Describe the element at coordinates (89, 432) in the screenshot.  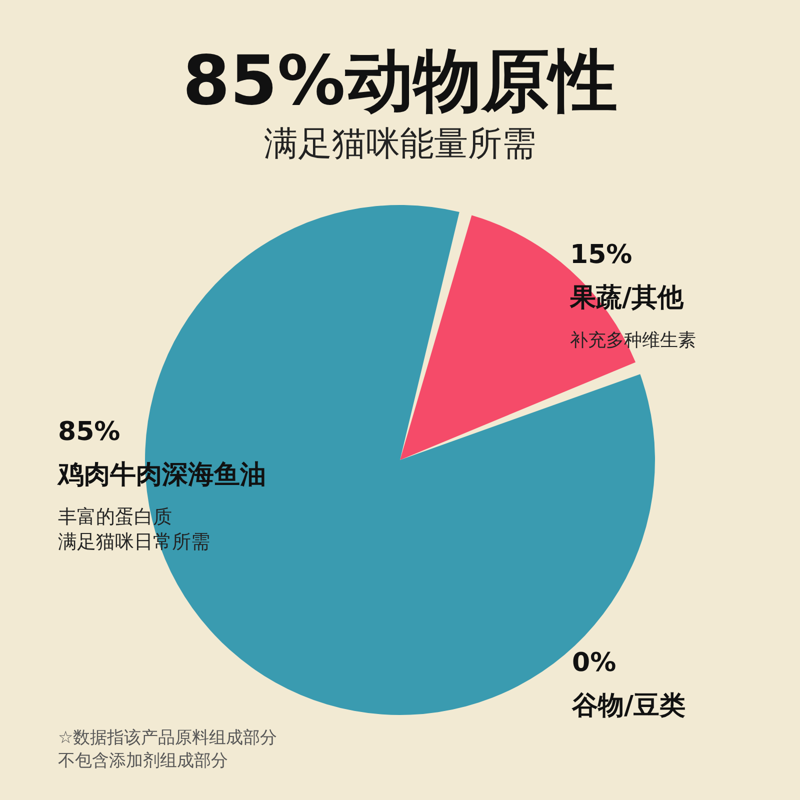
I see `data-label: 85%` at that location.